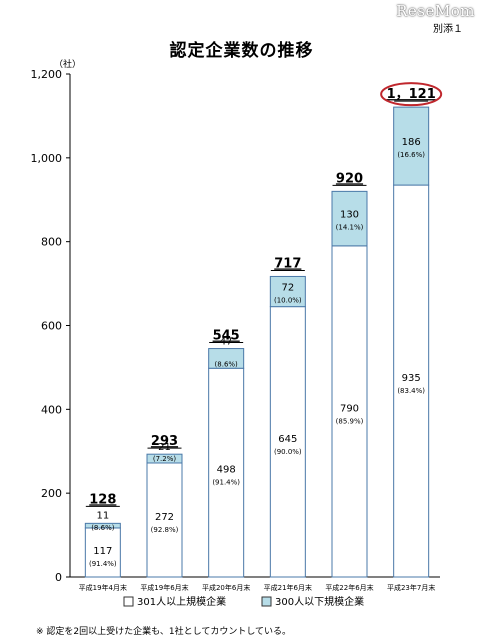 This screenshot has height=640, width=483. What do you see at coordinates (349, 178) in the screenshot?
I see `total-label: 920` at bounding box center [349, 178].